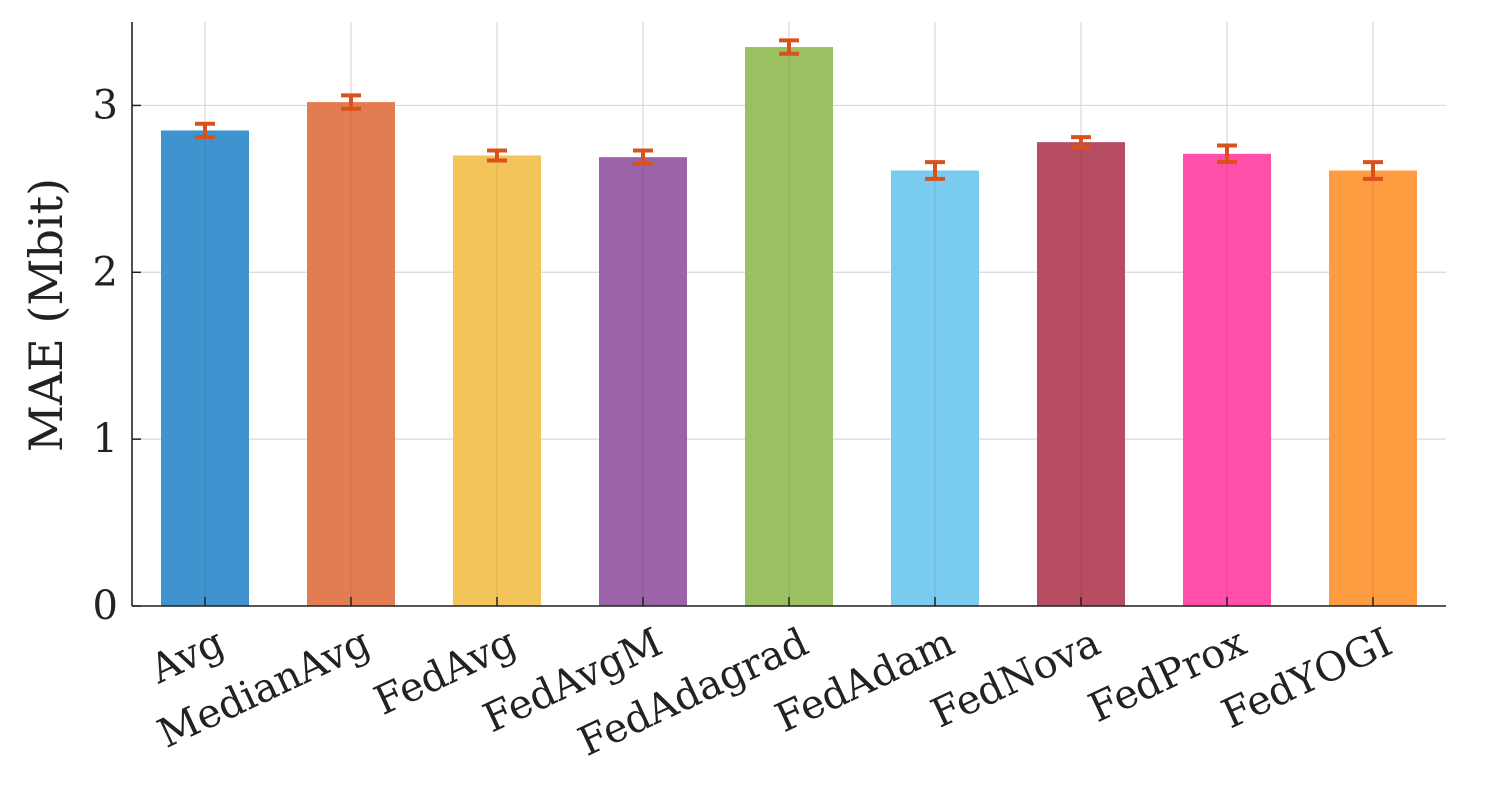 The height and width of the screenshot is (795, 1495). Describe the element at coordinates (497, 155) in the screenshot. I see `error-bar-fedavg` at that location.